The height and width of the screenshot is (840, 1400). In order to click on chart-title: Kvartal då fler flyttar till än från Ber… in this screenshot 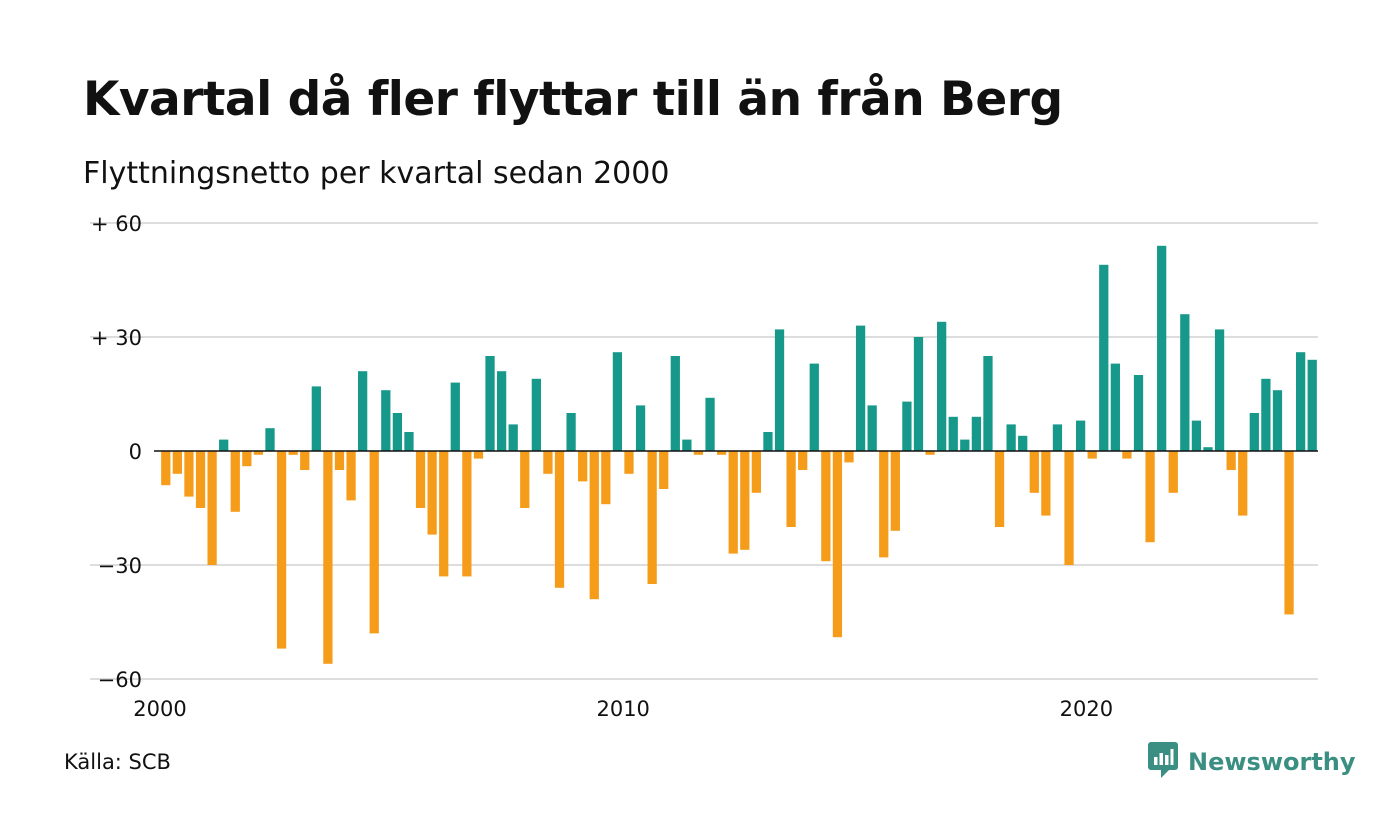, I will do `click(573, 99)`.